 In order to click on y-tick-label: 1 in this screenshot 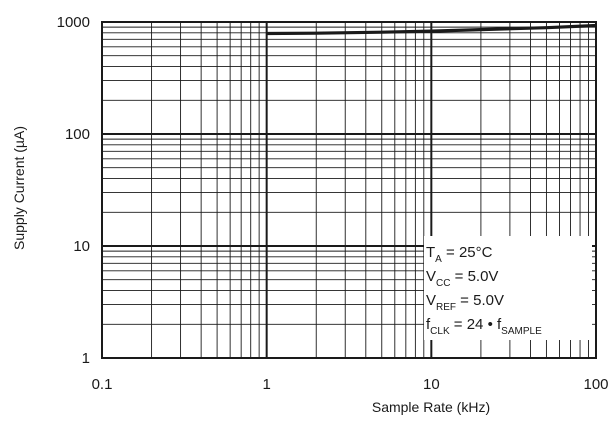, I will do `click(86, 358)`.